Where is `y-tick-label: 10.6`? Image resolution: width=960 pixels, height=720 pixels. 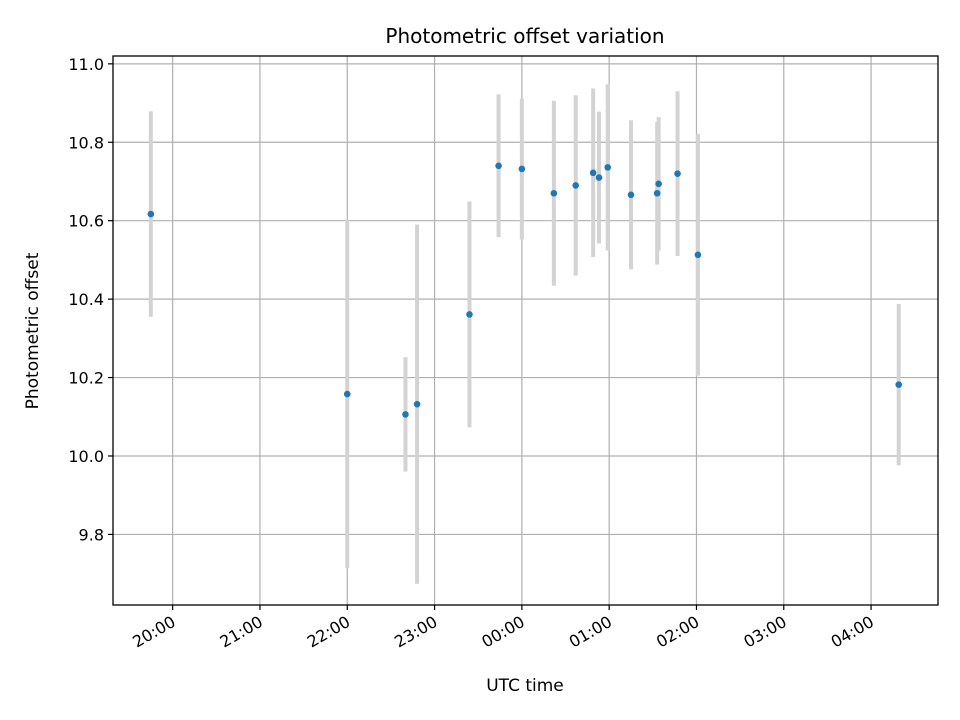
y-tick-label: 10.6 is located at coordinates (86, 221).